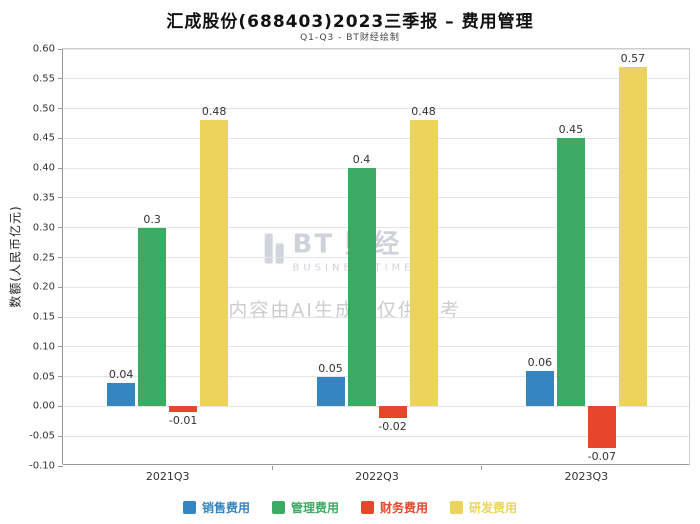 Image resolution: width=700 pixels, height=524 pixels. I want to click on y-tick-label: 0.45, so click(43, 138).